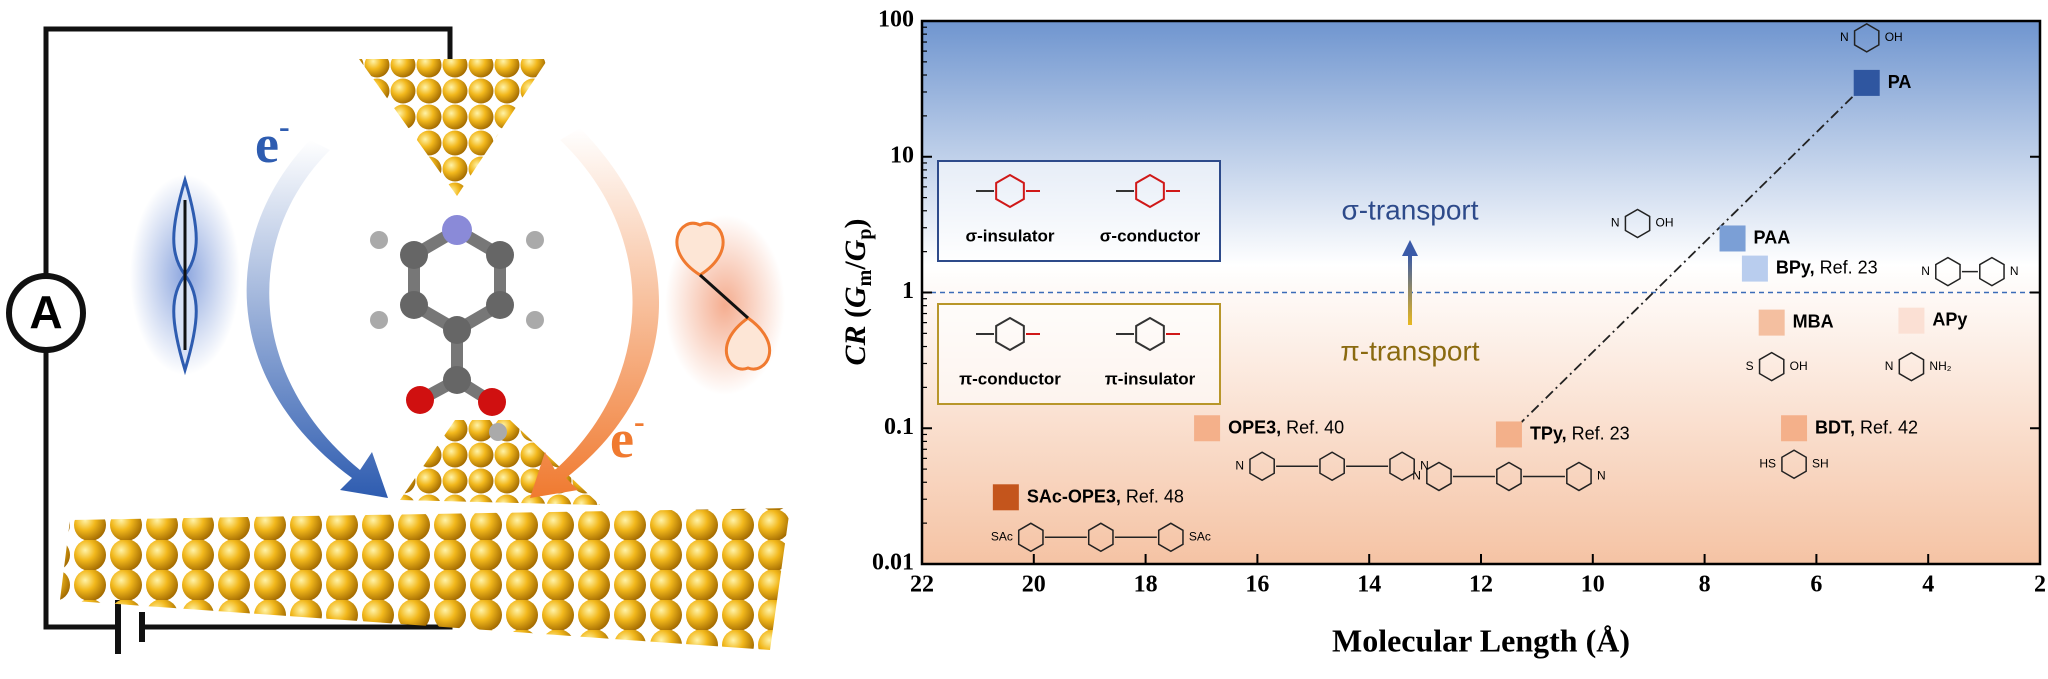  What do you see at coordinates (855, 266) in the screenshot?
I see `y-axis-label-part: /` at bounding box center [855, 266].